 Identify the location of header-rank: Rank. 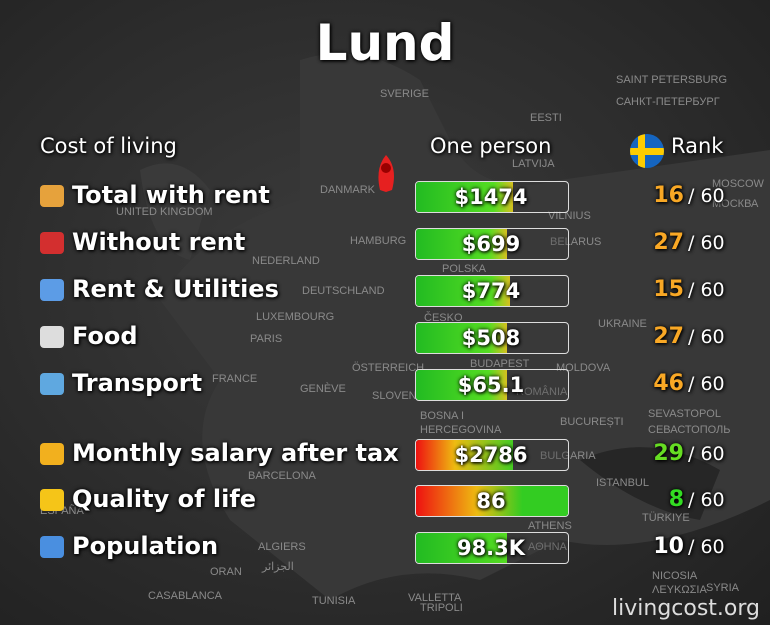
(697, 146).